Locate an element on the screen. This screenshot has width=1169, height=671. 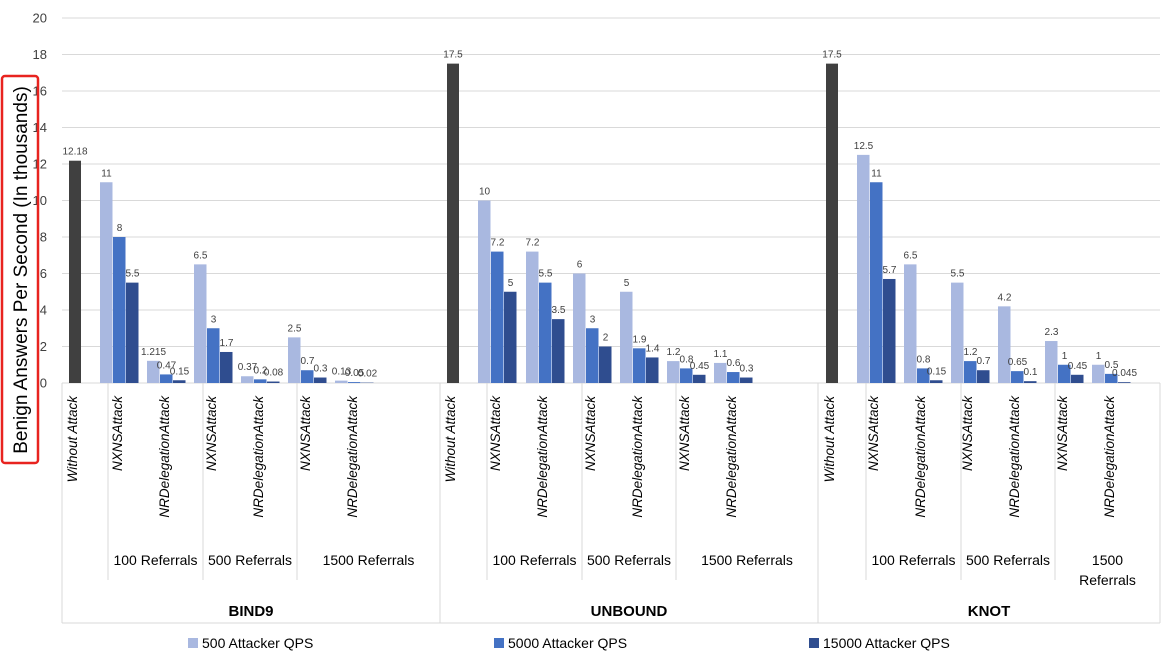
legend-label: 5000 Attacker QPS is located at coordinates (567, 643).